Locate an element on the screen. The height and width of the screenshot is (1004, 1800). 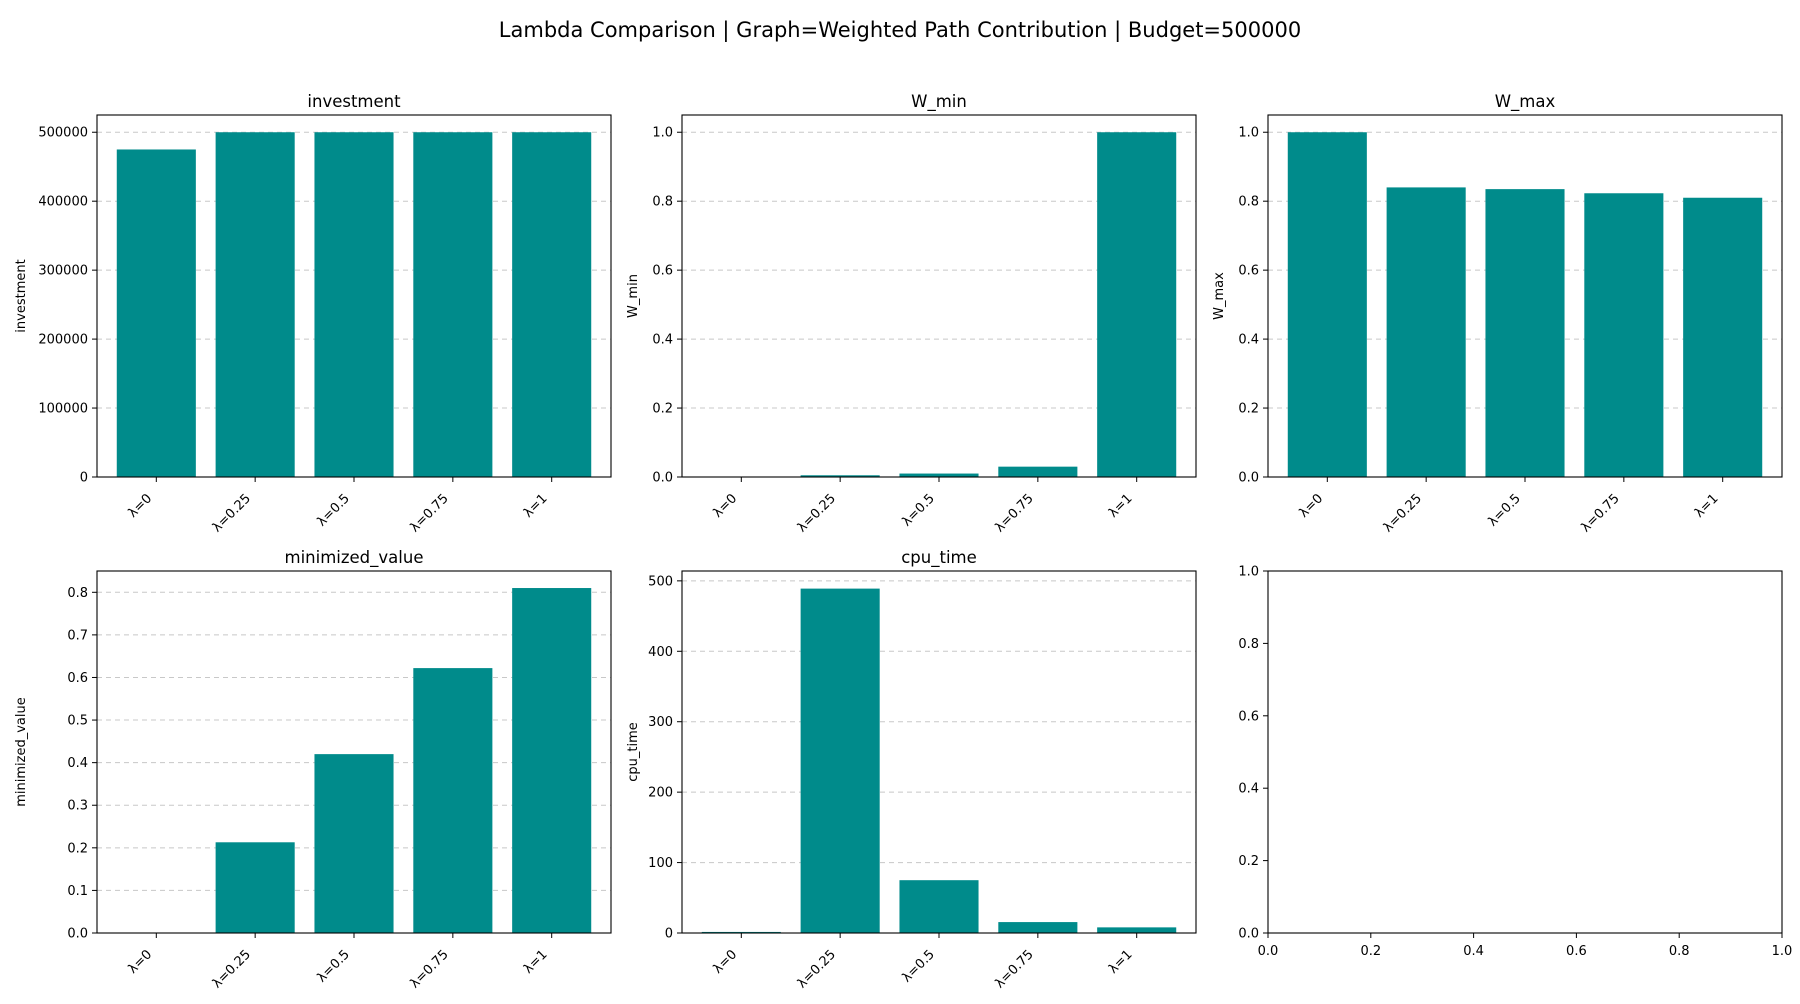
y-tick-label: 100000 is located at coordinates (63, 409).